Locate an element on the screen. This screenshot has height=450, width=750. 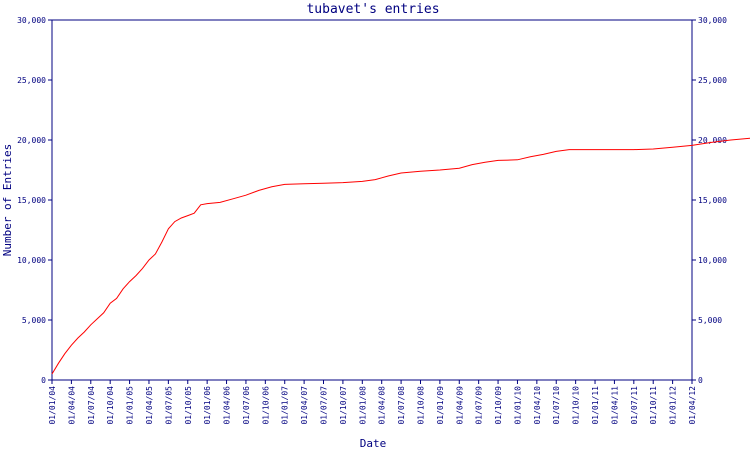
x-tick-label: 01/01/10 is located at coordinates (517, 405).